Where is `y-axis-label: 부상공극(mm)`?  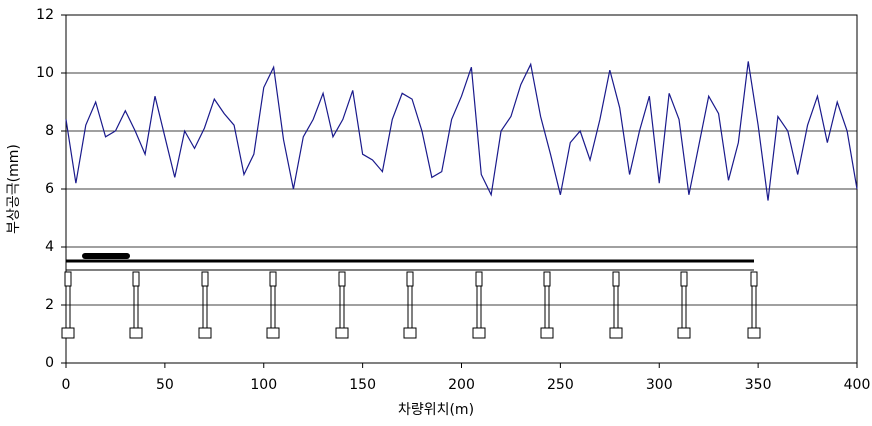 y-axis-label: 부상공극(mm) is located at coordinates (14, 189).